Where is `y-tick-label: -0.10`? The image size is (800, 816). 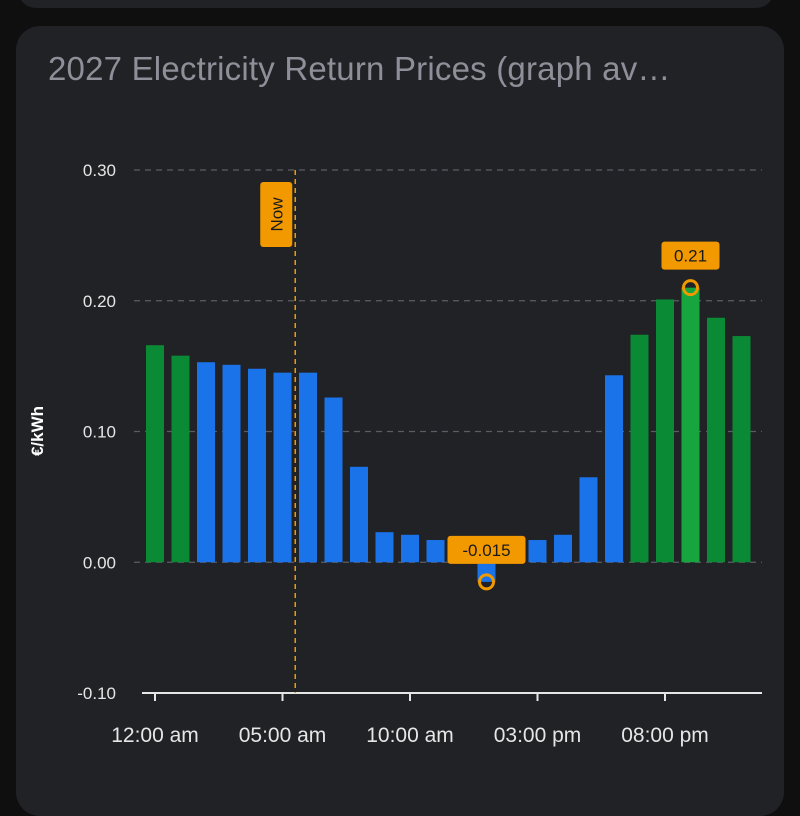 y-tick-label: -0.10 is located at coordinates (96, 693).